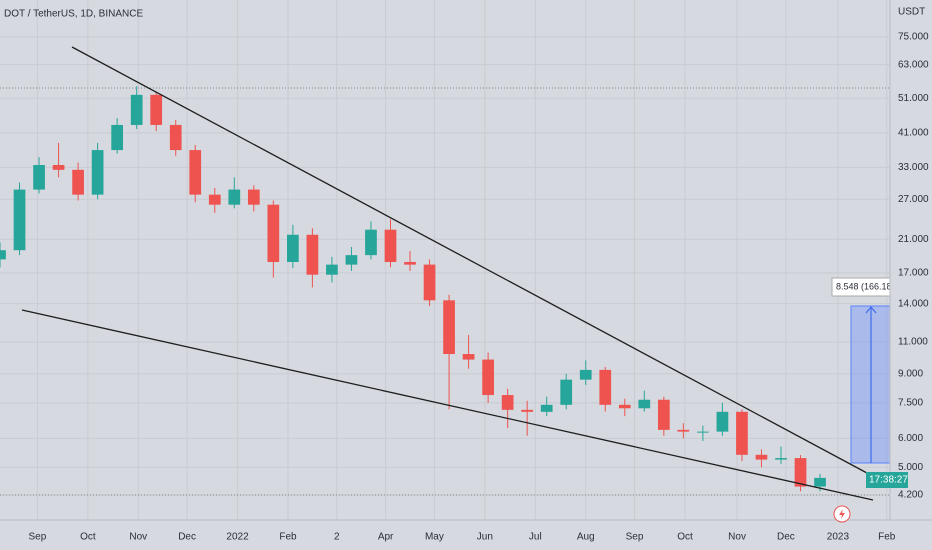 The width and height of the screenshot is (932, 550). What do you see at coordinates (873, 286) in the screenshot?
I see `measure-label: 8.548 (166.18%) 8` at bounding box center [873, 286].